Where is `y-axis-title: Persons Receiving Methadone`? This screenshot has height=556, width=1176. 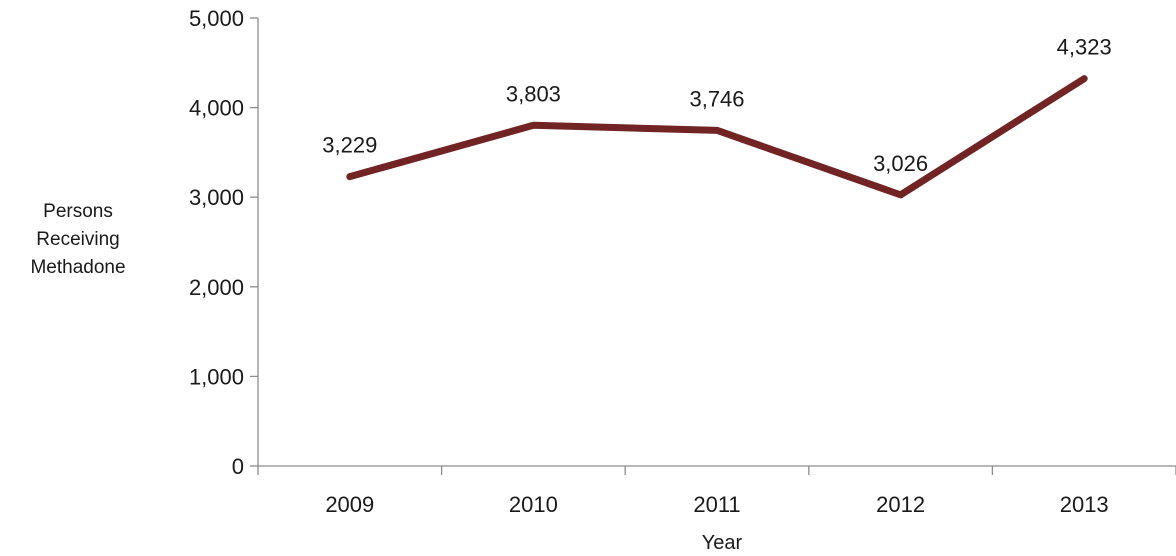 y-axis-title: Persons Receiving Methadone is located at coordinates (77, 239).